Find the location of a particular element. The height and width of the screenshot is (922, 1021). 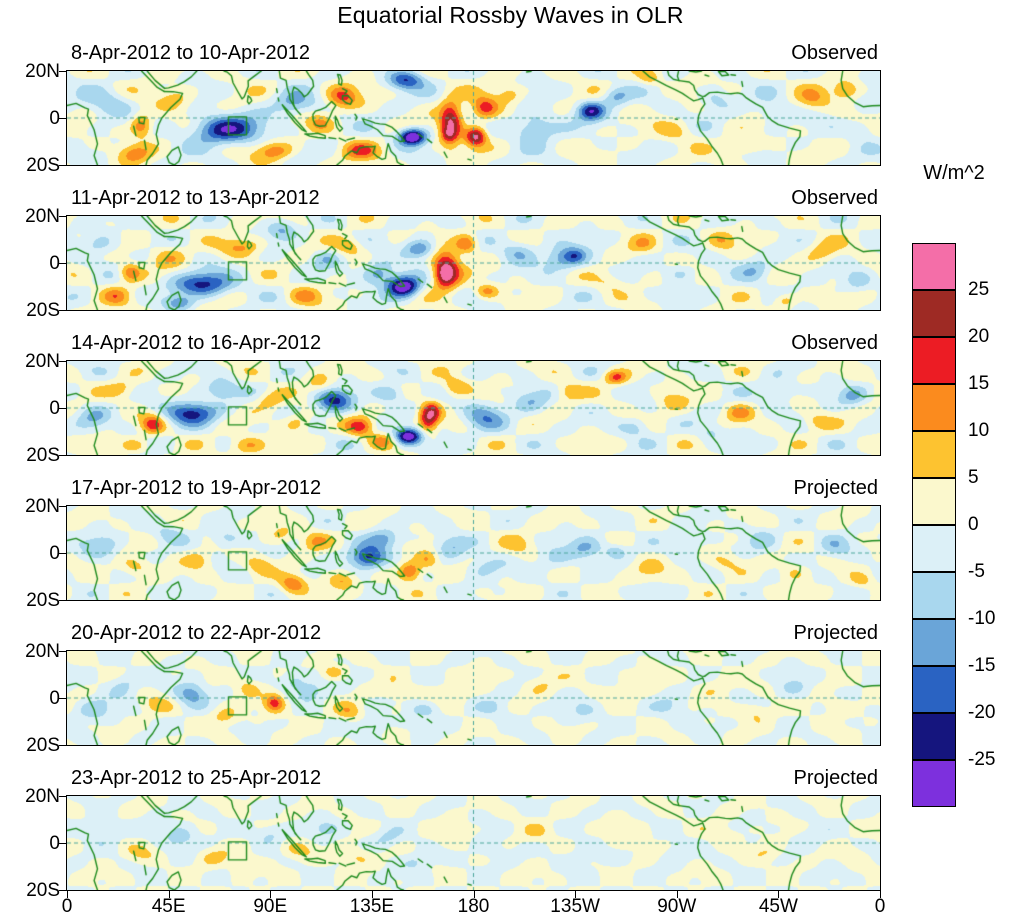

colorbar-tick-label: 0 is located at coordinates (973, 524).